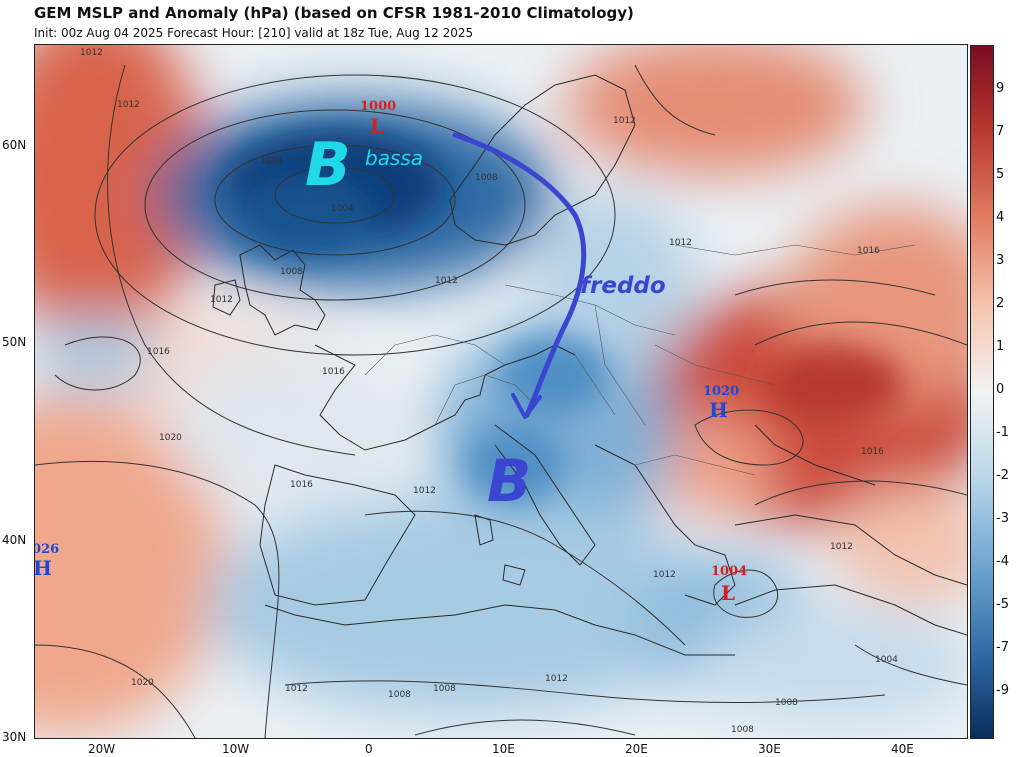 The width and height of the screenshot is (1024, 757). I want to click on longitude-label: 20W, so click(102, 749).